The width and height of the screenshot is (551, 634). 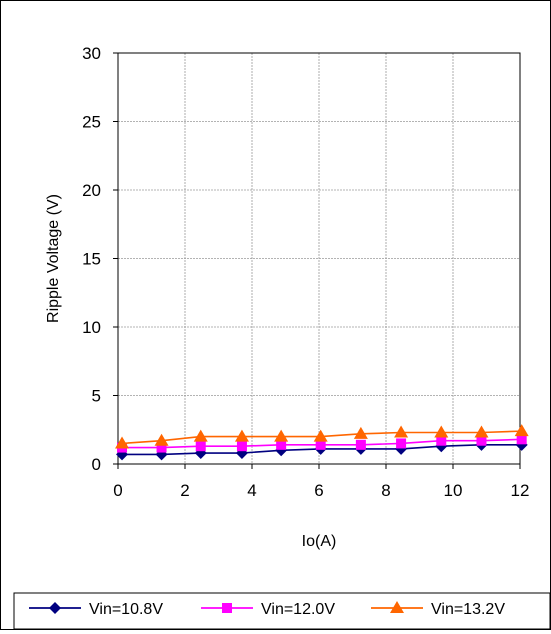 I want to click on legend-item-2: Vin=12.0V, so click(x=268, y=609).